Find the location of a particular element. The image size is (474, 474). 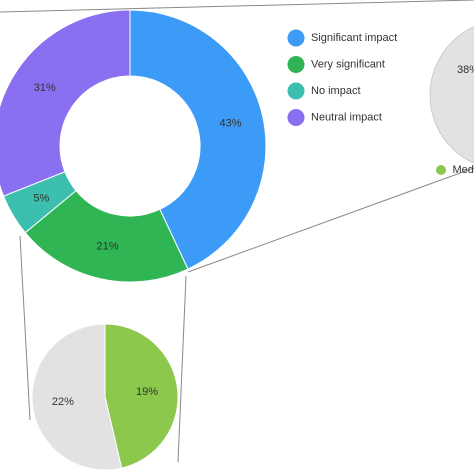

legend-label: No impact is located at coordinates (336, 91).